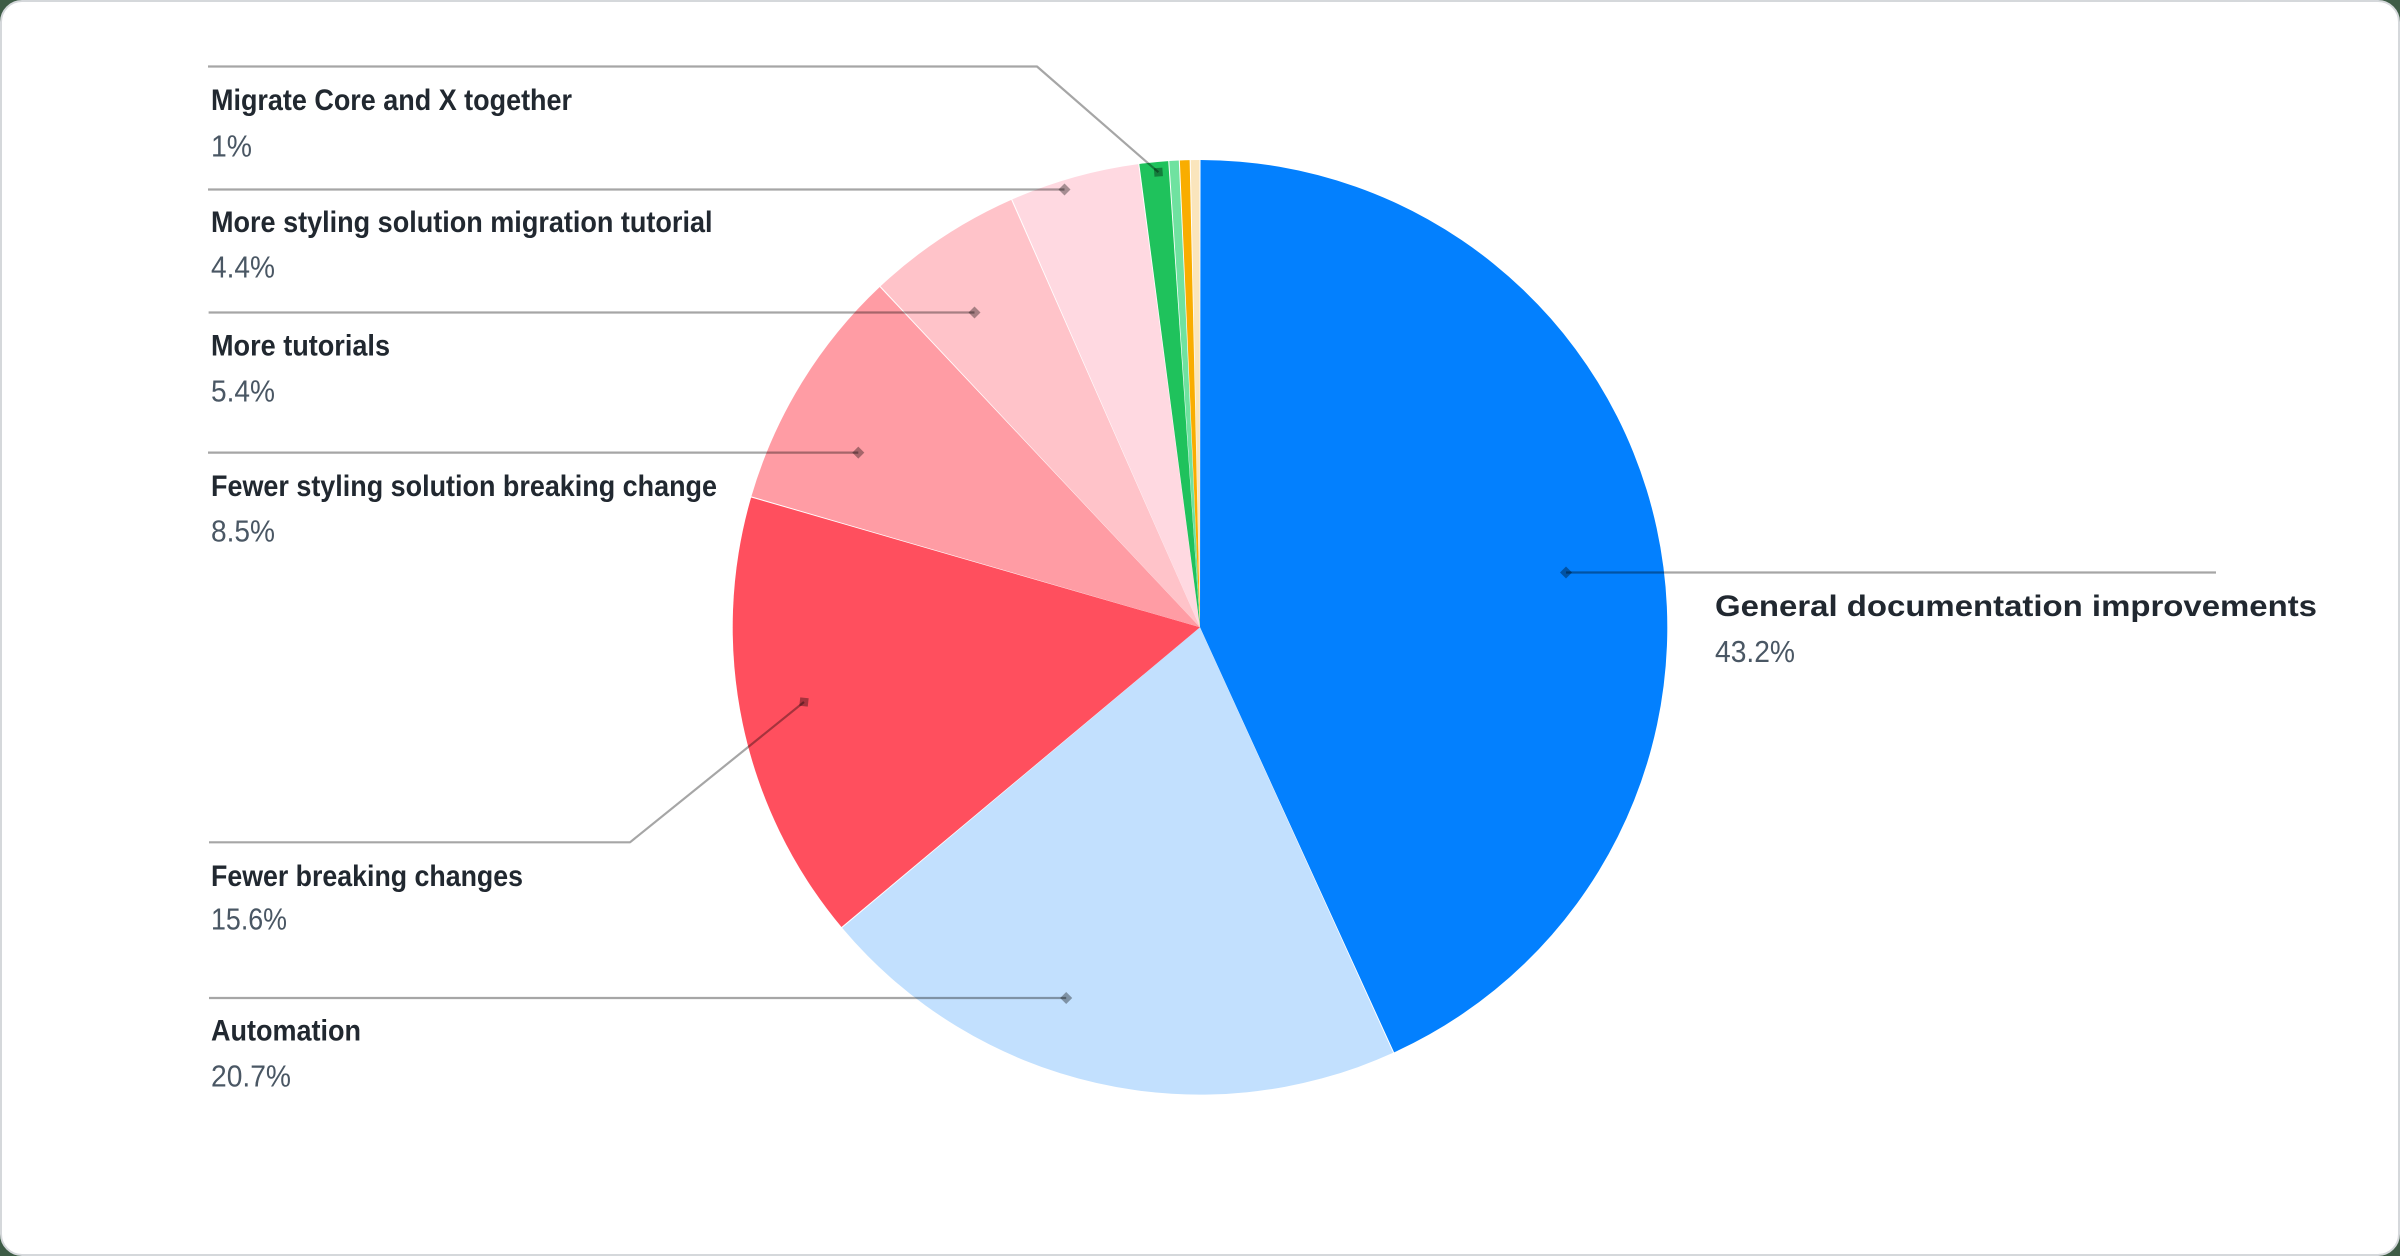 This screenshot has height=1256, width=2400. Describe the element at coordinates (249, 919) in the screenshot. I see `svg-text: 15.6%` at that location.